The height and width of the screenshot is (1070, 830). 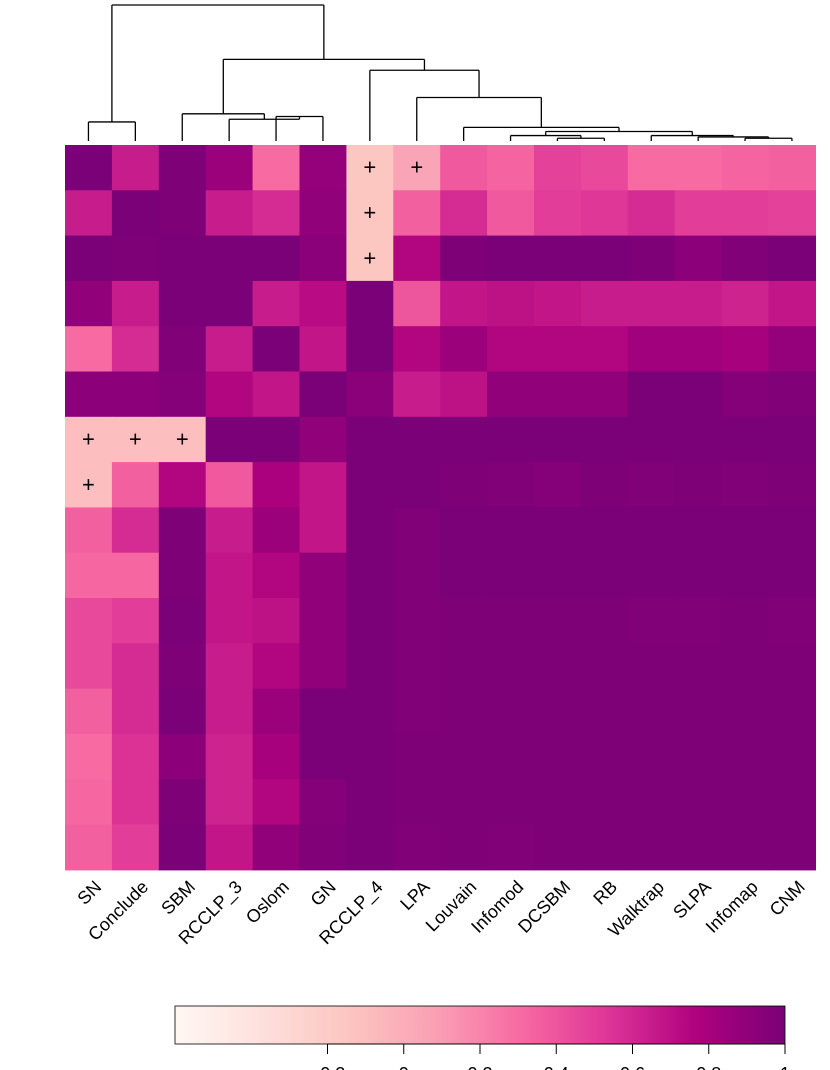 I want to click on heatmap-cell-r7-SLPA, so click(x=698, y=485).